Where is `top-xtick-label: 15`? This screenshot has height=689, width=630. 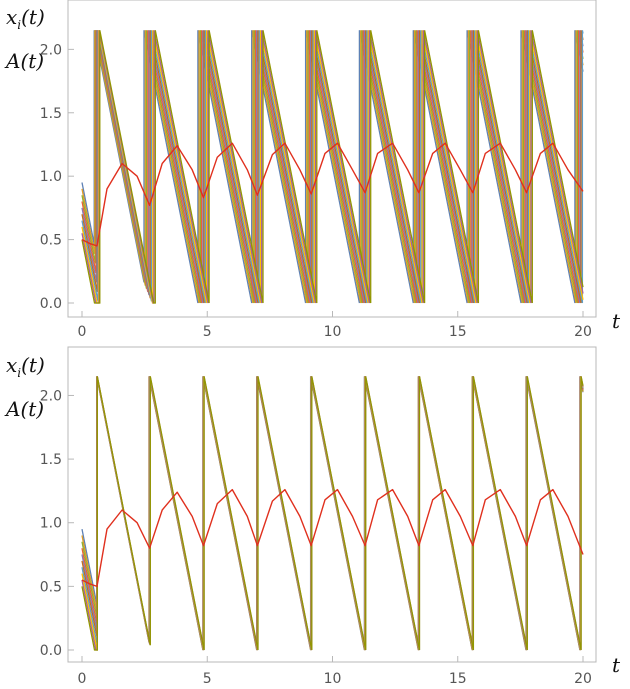
top-xtick-label: 15 is located at coordinates (458, 332).